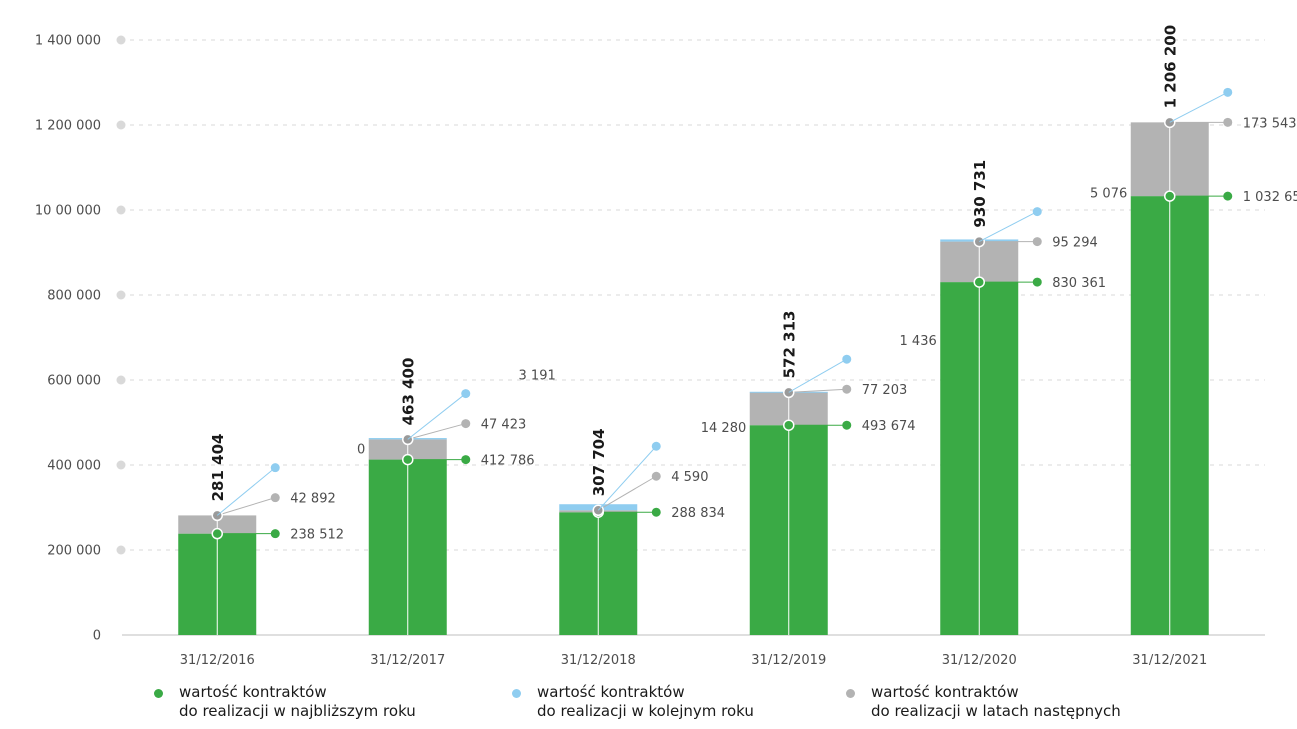 The image size is (1297, 729). What do you see at coordinates (74, 551) in the screenshot?
I see `ytick-label: 200 000` at bounding box center [74, 551].